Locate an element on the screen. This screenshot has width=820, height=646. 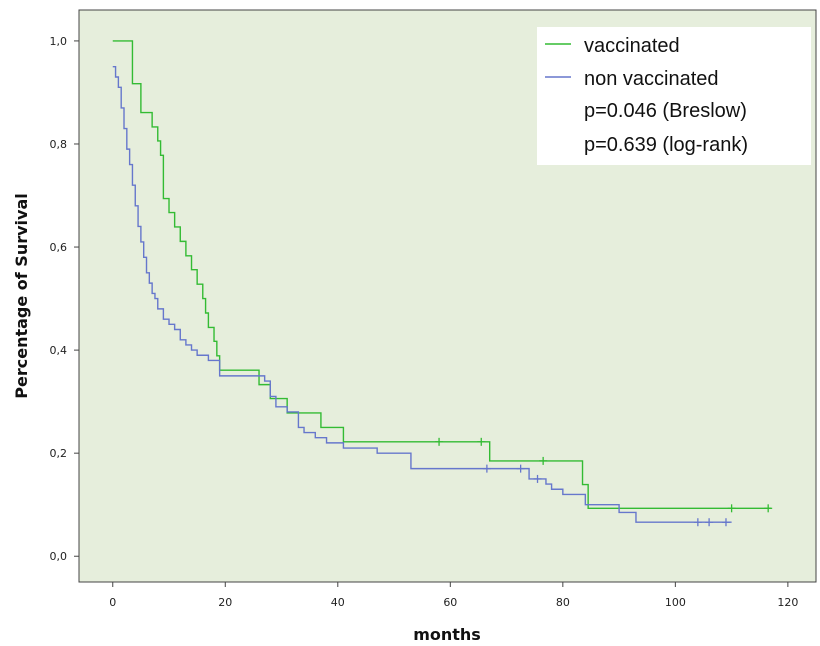
annotation-log-rank: p=0.639 (log-rank) is located at coordinates (666, 145).